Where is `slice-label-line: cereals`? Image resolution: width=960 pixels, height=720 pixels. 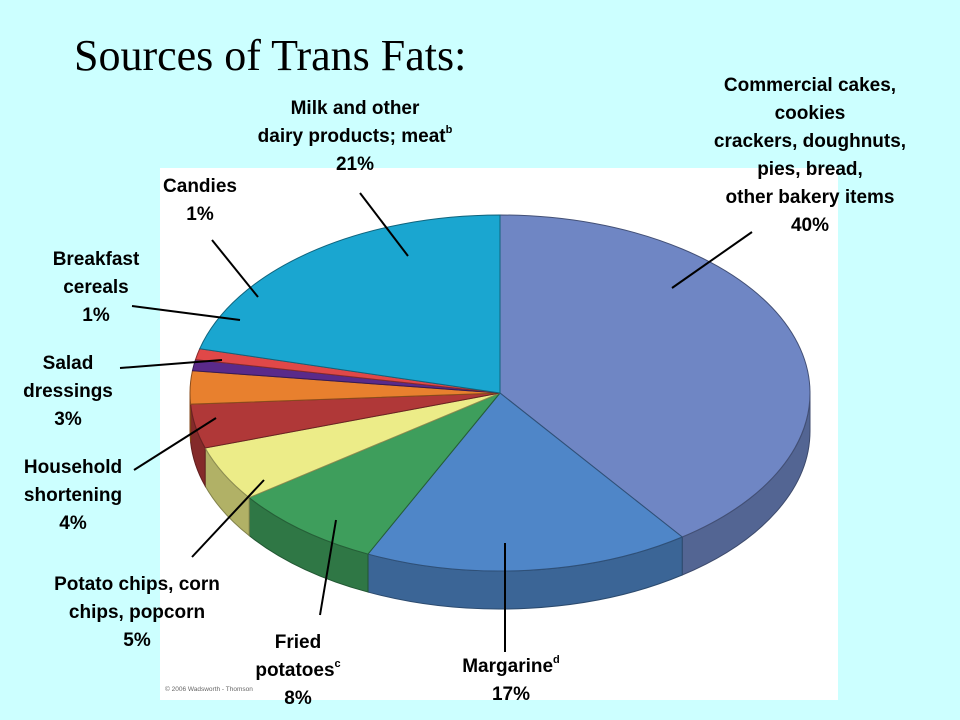
slice-label-line: cereals is located at coordinates (96, 287).